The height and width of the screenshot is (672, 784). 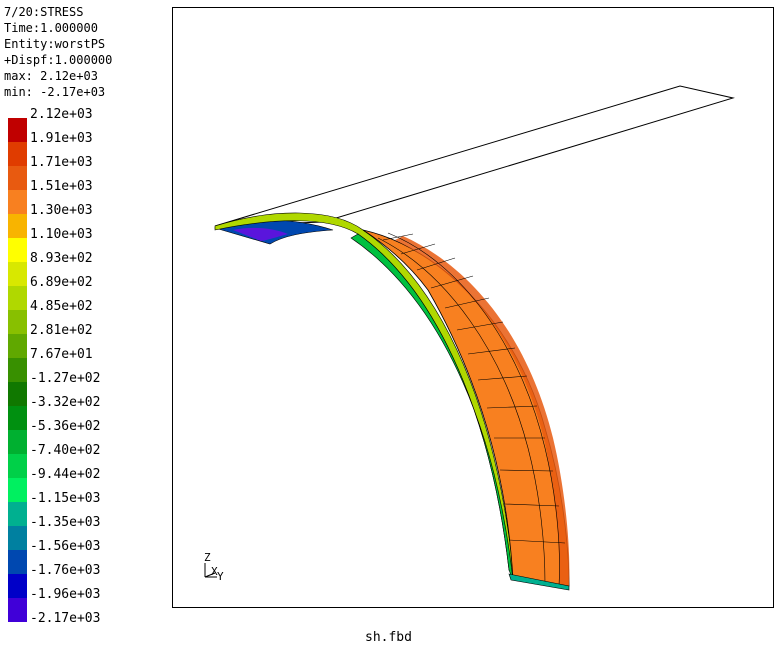 I want to click on legend-entry: 2.81e+02, so click(x=78, y=340).